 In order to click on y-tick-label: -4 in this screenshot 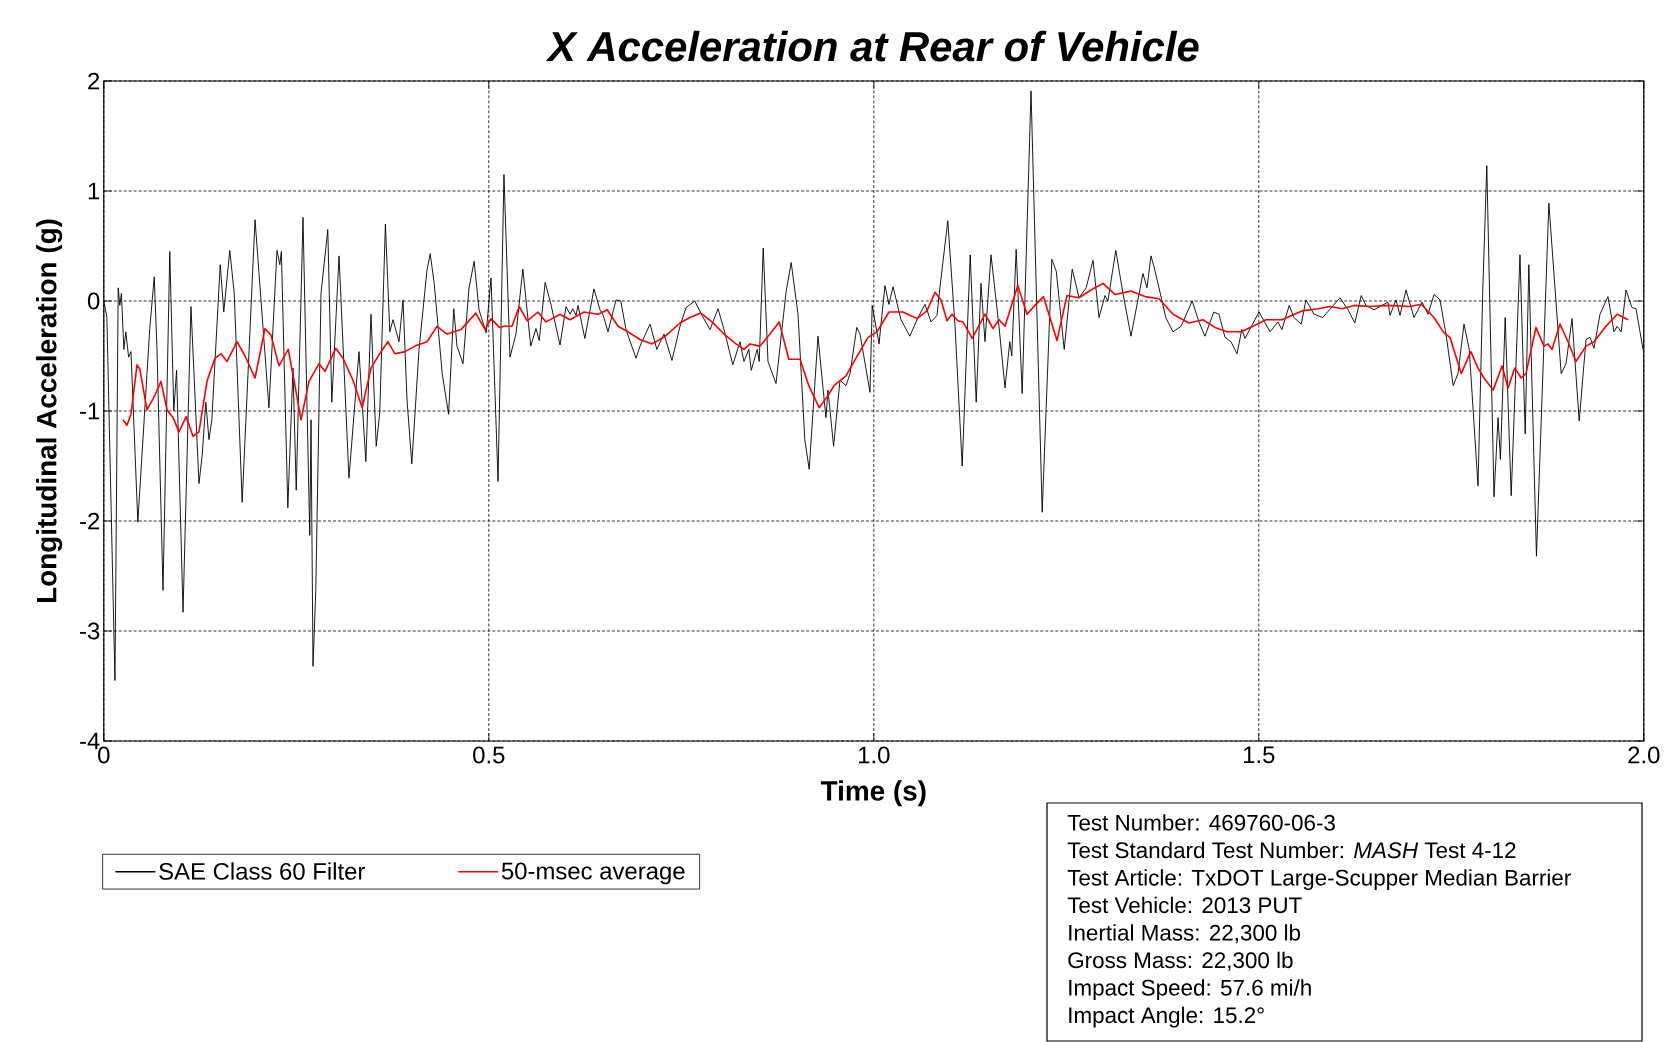, I will do `click(90, 741)`.